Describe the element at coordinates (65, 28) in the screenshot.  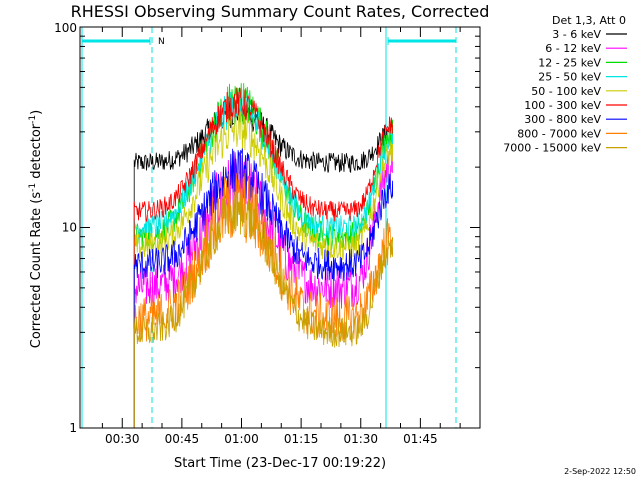
I see `y-tick-label: 100` at that location.